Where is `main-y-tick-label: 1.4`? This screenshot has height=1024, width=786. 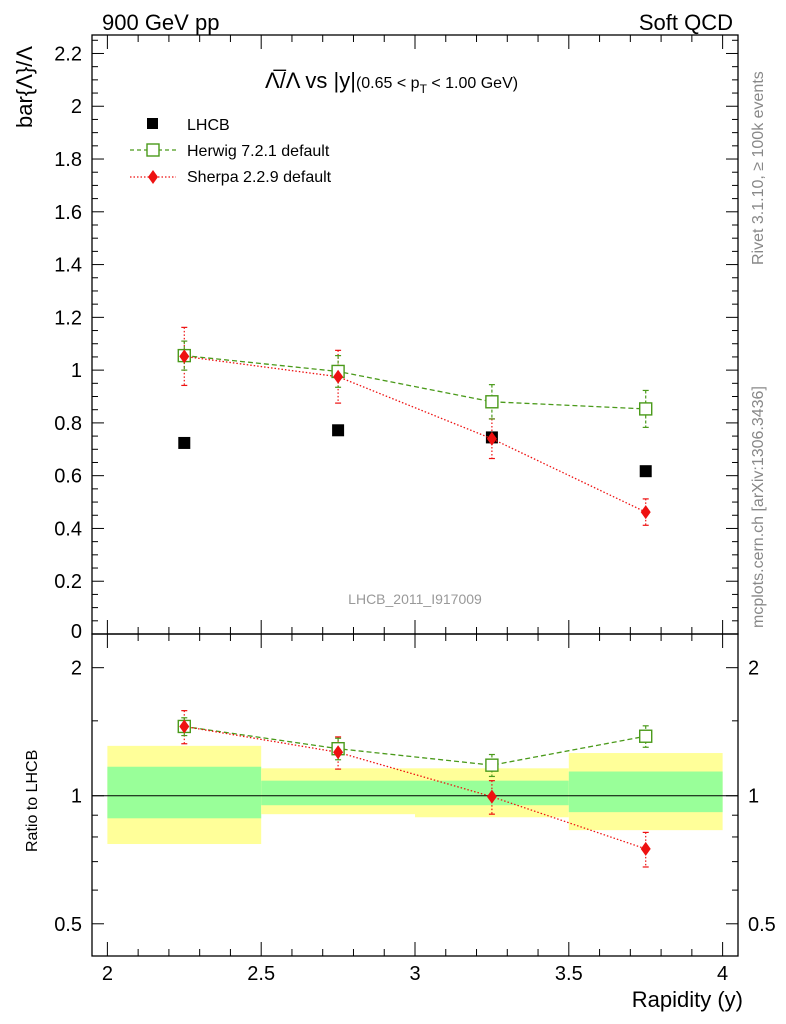 main-y-tick-label: 1.4 is located at coordinates (68, 266).